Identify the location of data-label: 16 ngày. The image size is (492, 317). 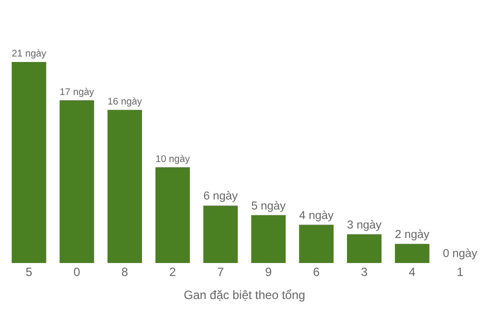
(125, 102).